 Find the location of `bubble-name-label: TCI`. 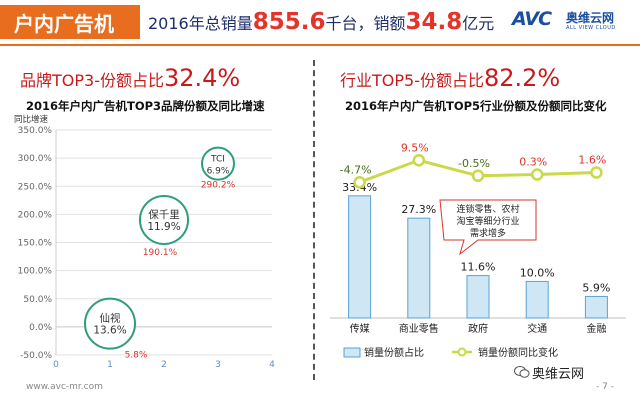

bubble-name-label: TCI is located at coordinates (217, 160).